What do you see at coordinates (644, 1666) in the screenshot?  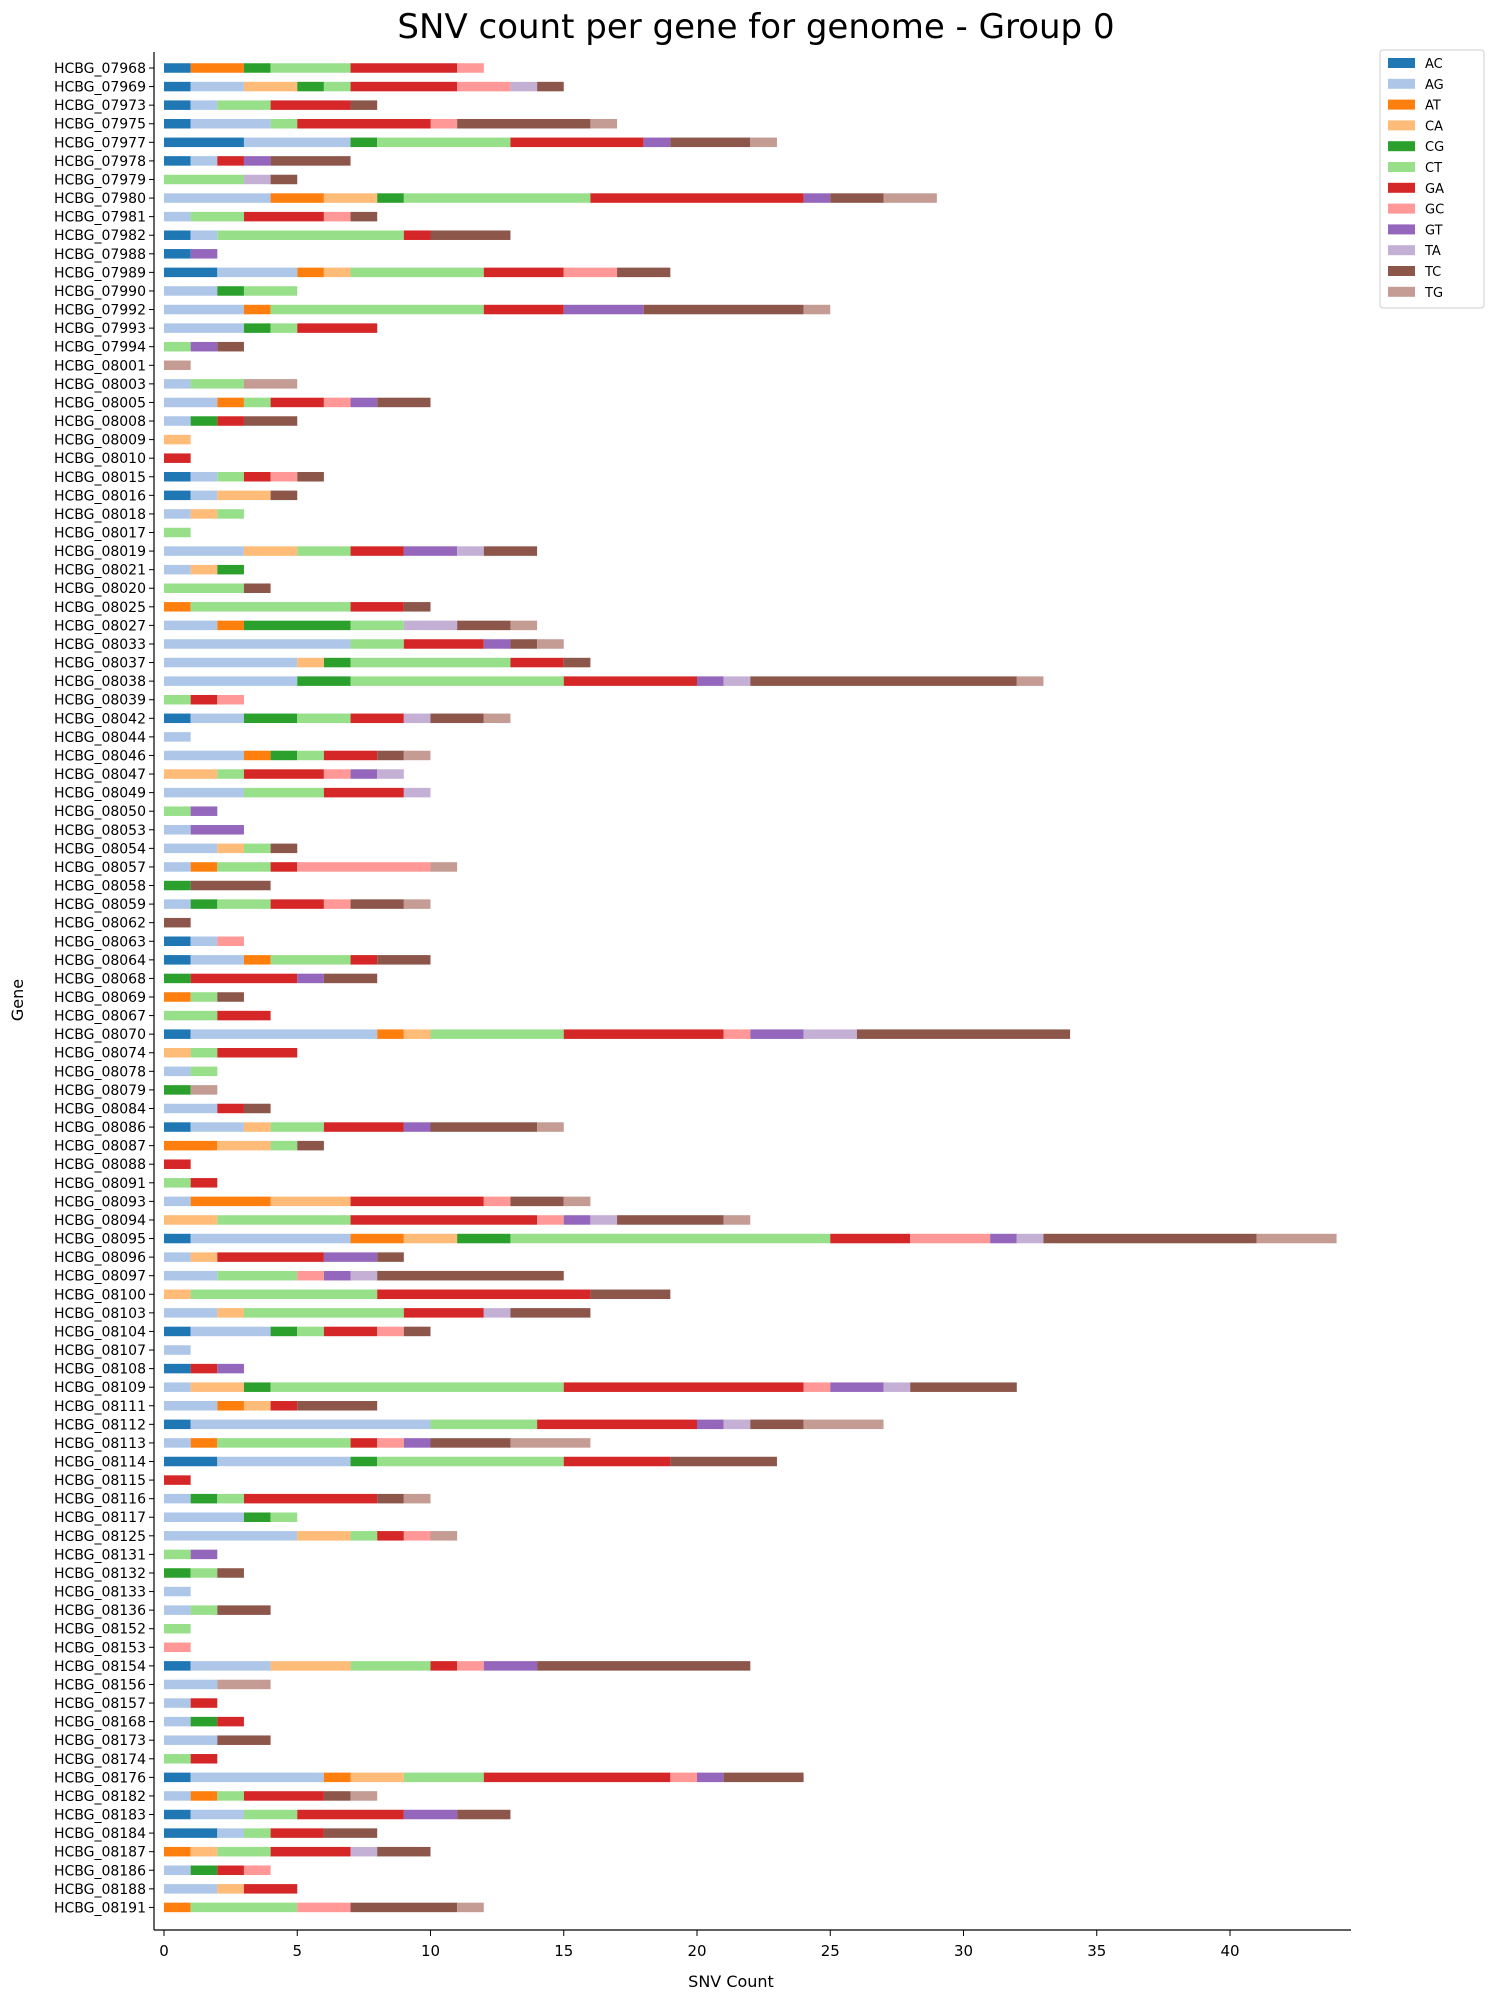 I see `bar-segment-HCBG_08154-TC` at bounding box center [644, 1666].